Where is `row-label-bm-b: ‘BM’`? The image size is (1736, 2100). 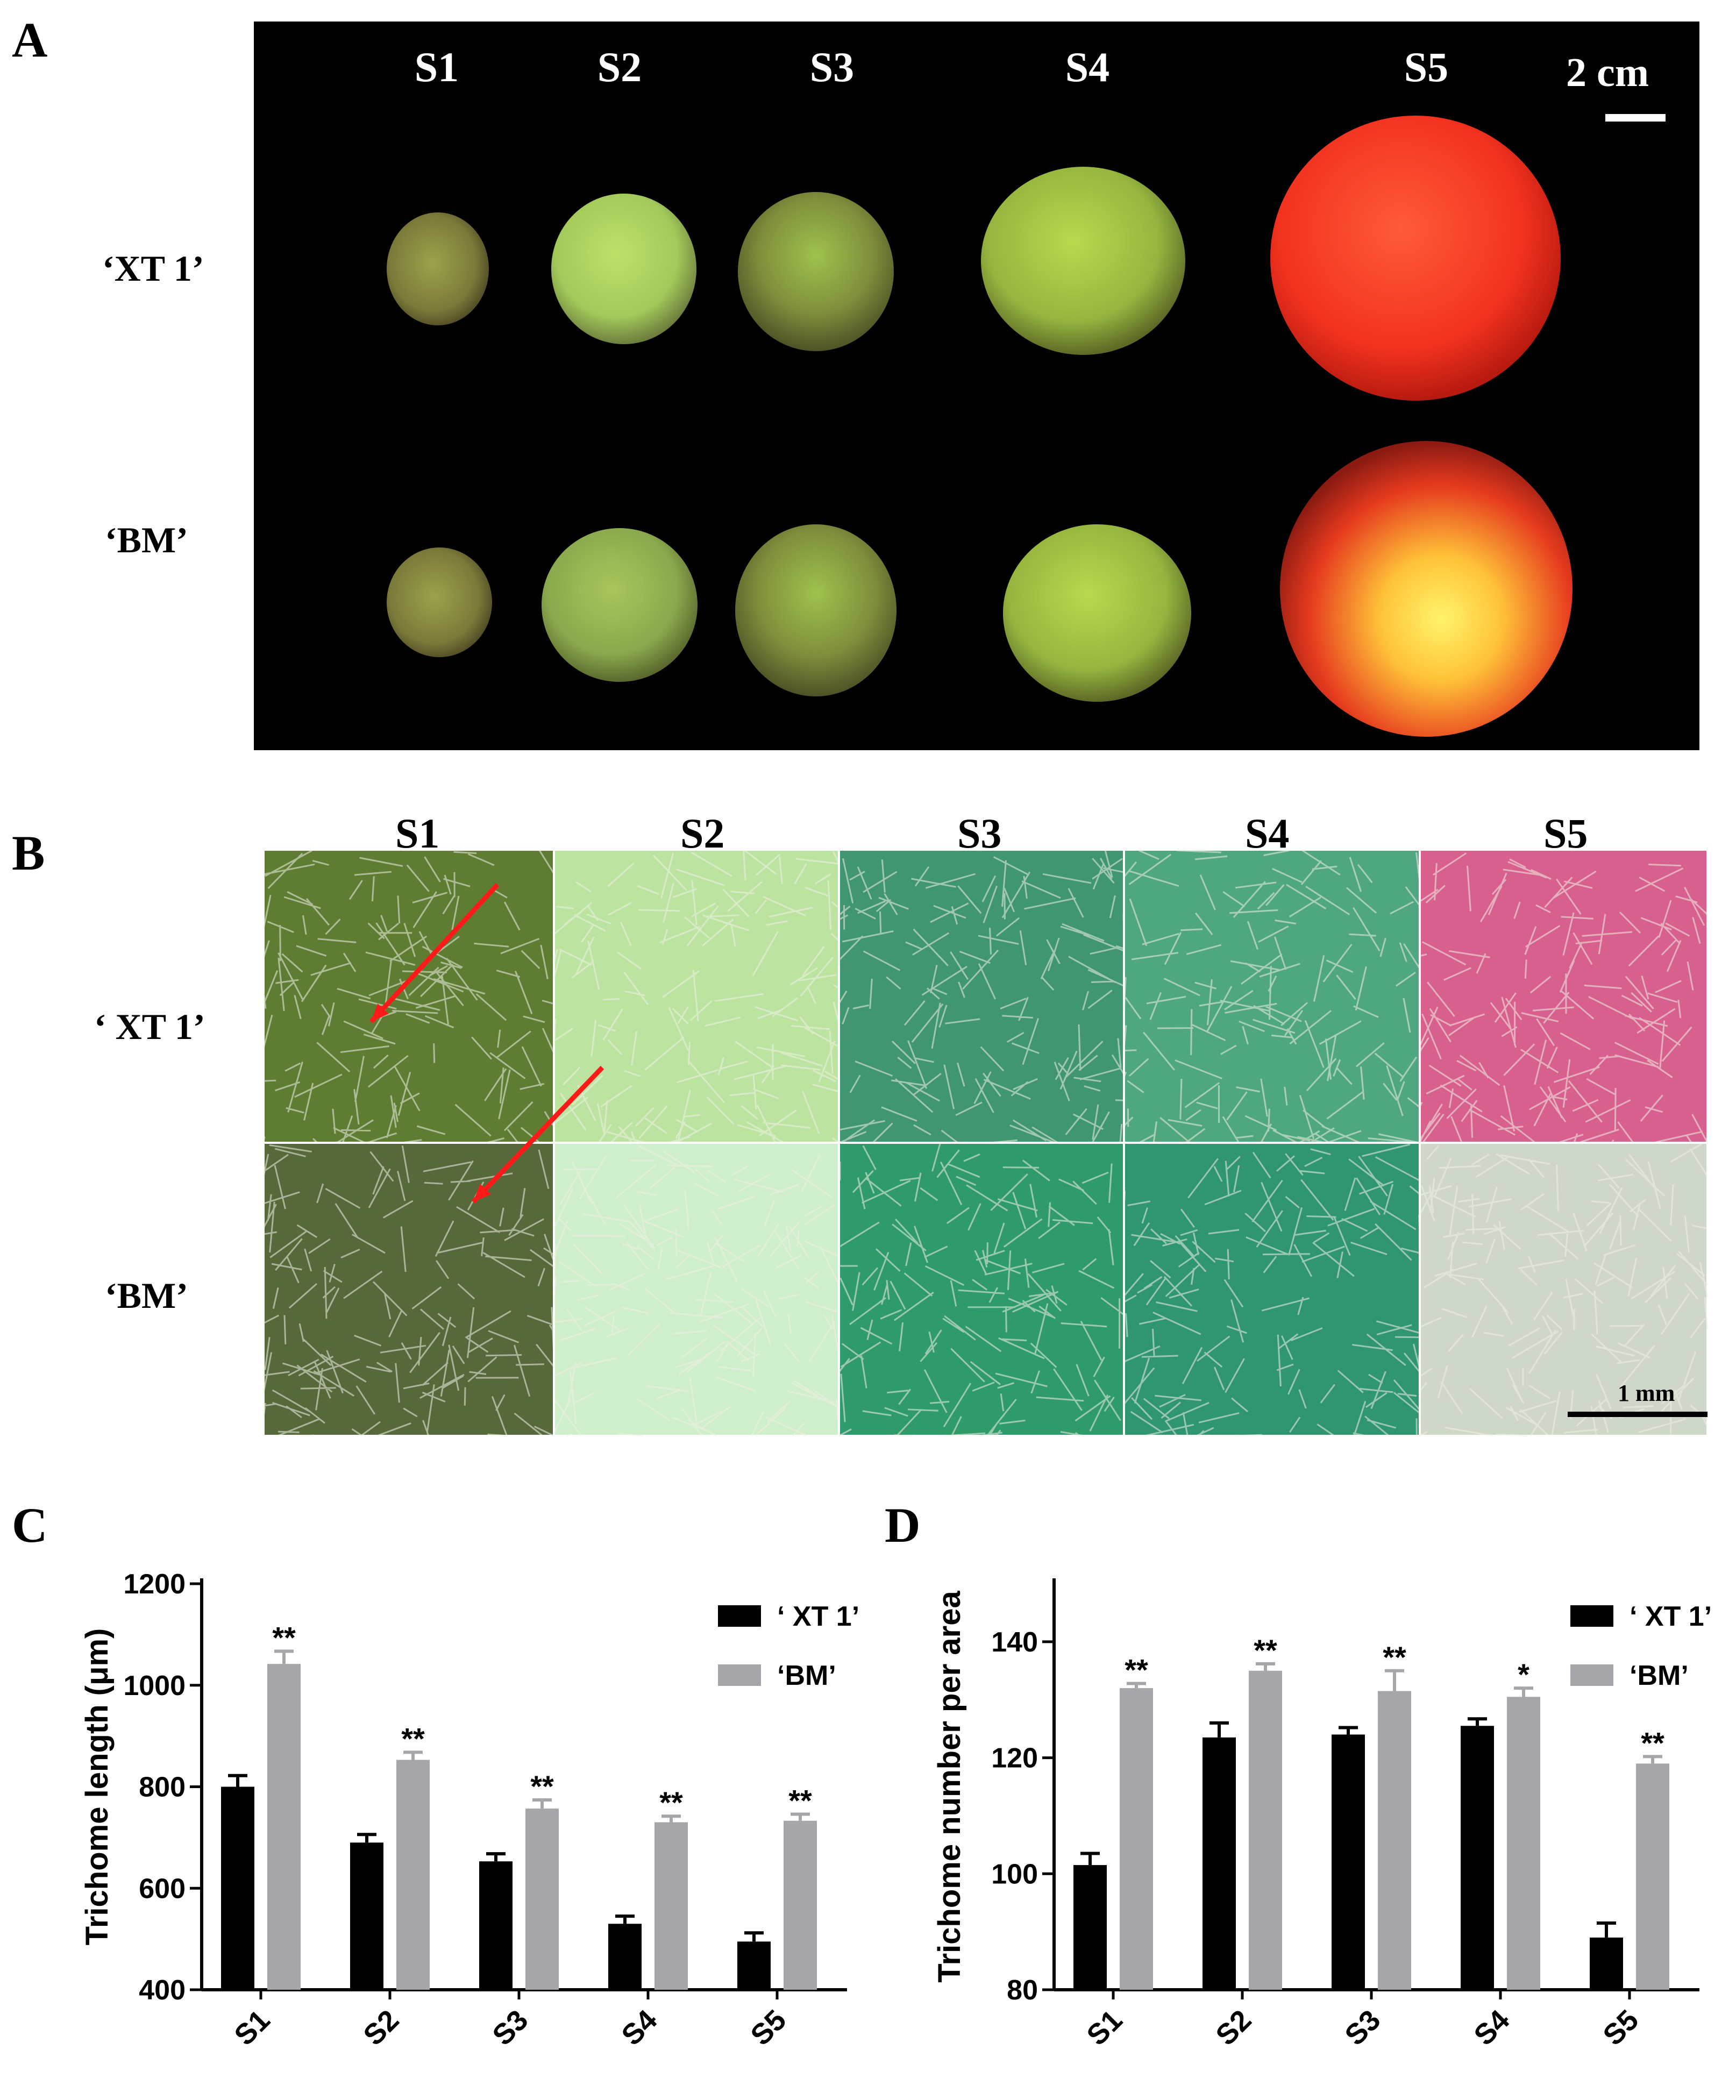 row-label-bm-b: ‘BM’ is located at coordinates (146, 1296).